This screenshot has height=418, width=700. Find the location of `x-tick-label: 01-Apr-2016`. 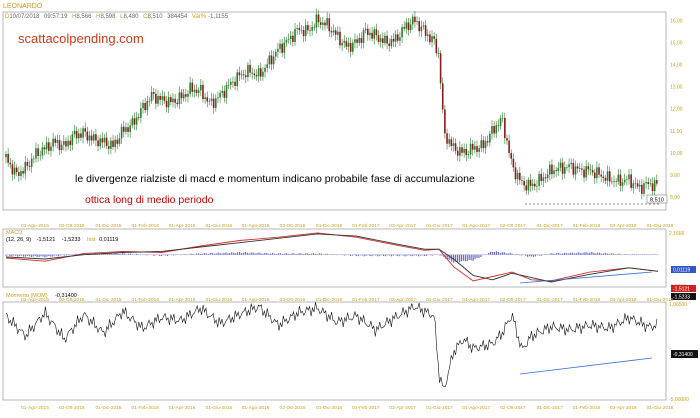

x-tick-label: 01-Apr-2016 is located at coordinates (182, 300).